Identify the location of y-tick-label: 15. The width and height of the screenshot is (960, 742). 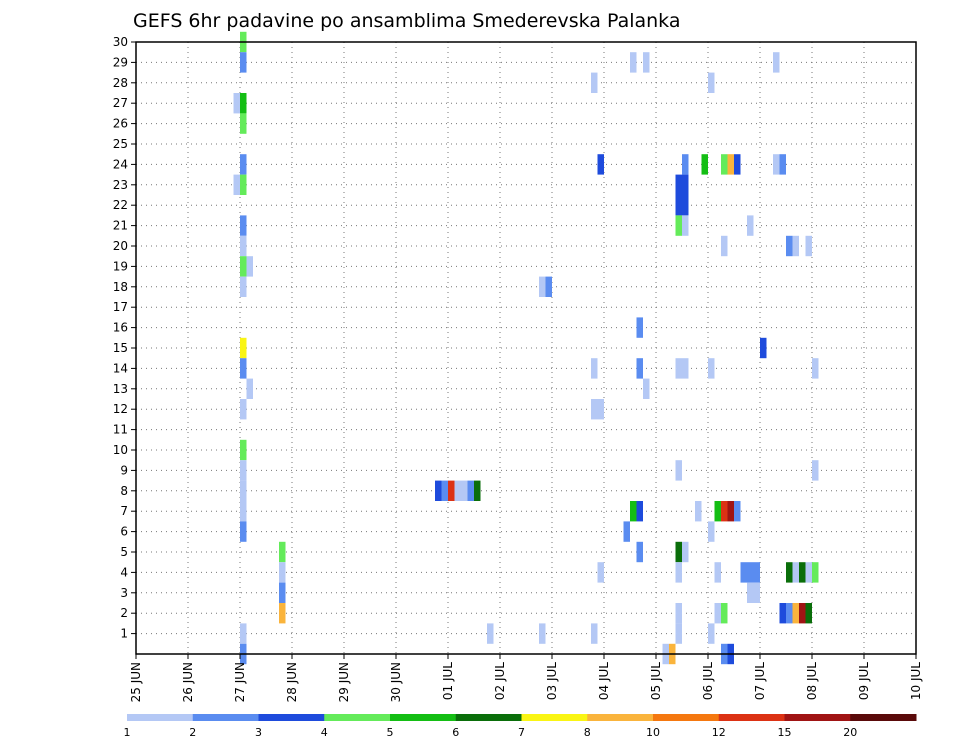
(120, 348).